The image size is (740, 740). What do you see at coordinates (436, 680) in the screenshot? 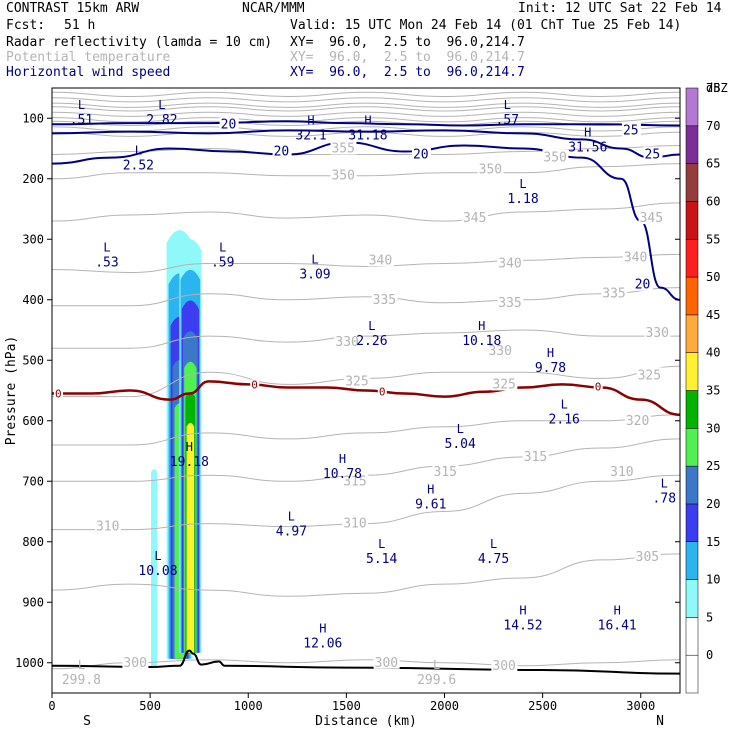
I see `extremum-value: 299.6` at bounding box center [436, 680].